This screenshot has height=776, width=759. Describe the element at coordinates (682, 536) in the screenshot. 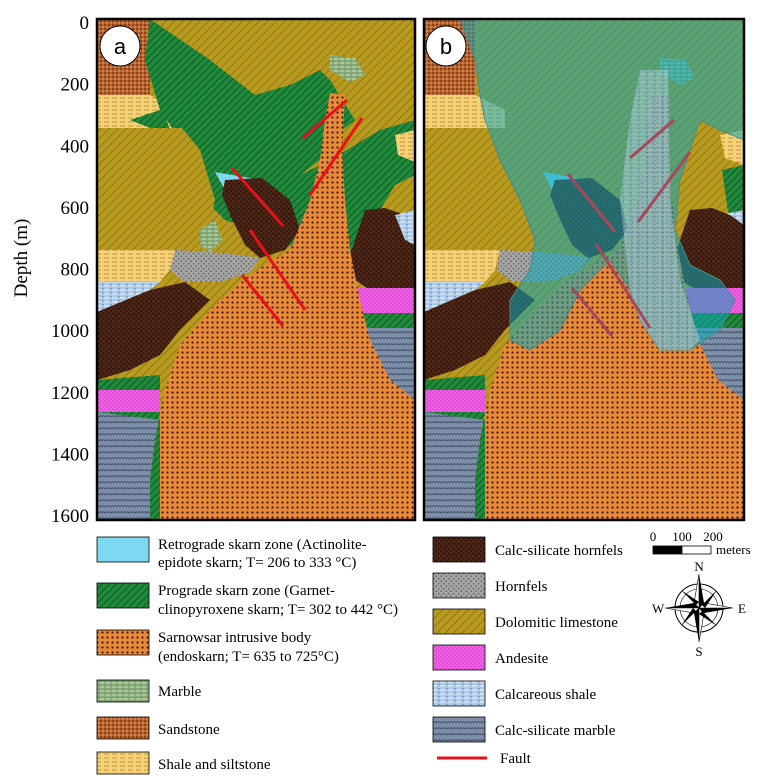

I see `svg-text: 100` at that location.